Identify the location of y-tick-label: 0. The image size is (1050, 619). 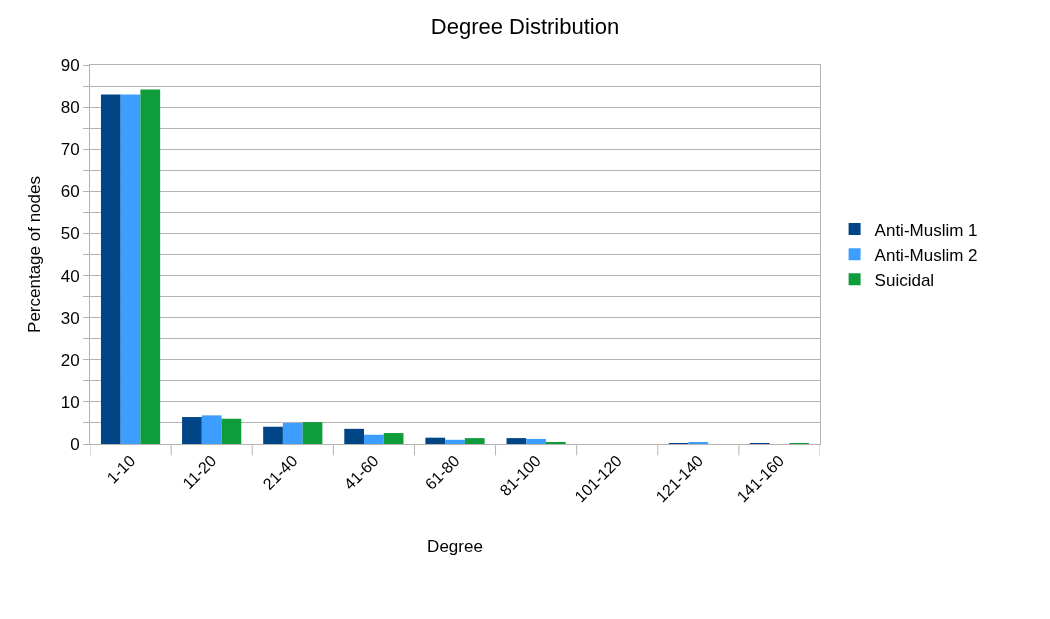
(75, 444).